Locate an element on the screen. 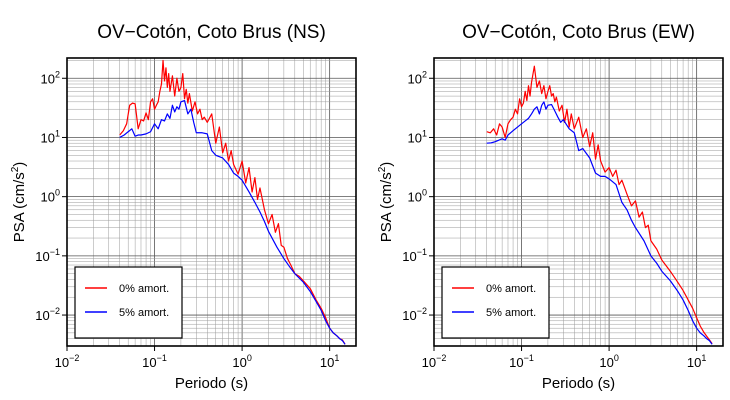  chart-title: OV−Cotón, Coto Brus (NS) is located at coordinates (211, 32).